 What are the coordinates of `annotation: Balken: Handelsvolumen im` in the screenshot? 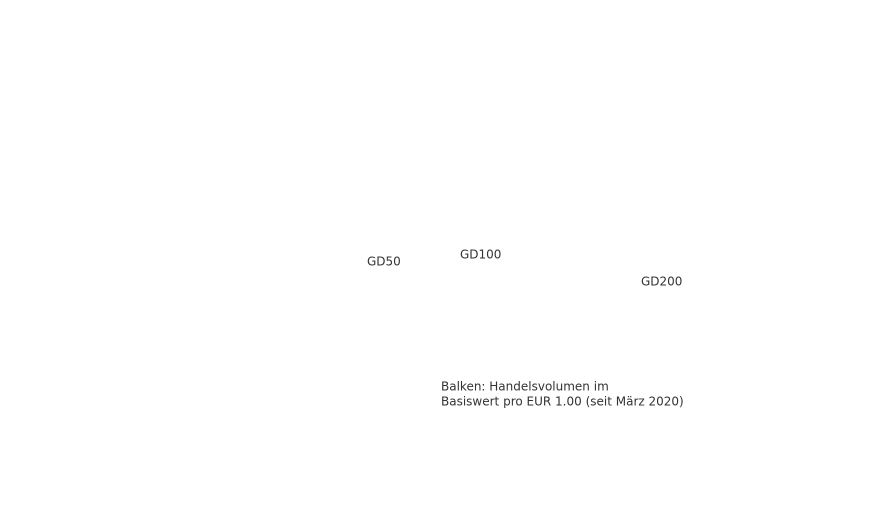 It's located at (525, 387).